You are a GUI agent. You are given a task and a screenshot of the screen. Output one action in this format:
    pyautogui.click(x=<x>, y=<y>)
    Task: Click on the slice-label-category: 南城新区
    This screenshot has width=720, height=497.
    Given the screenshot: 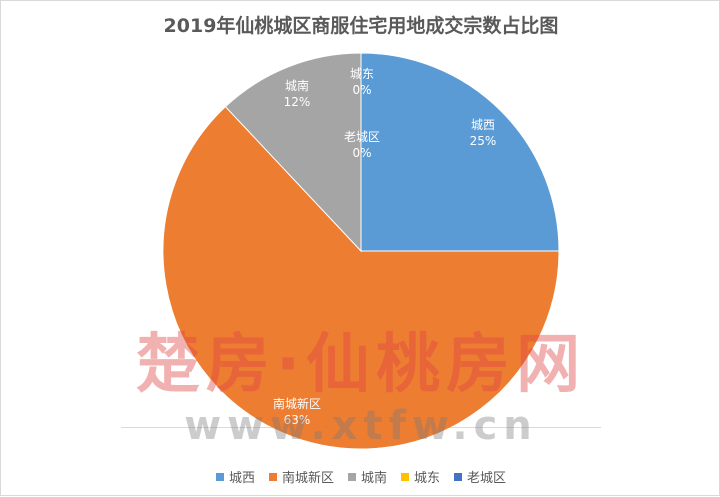 What is the action you would take?
    pyautogui.click(x=297, y=403)
    